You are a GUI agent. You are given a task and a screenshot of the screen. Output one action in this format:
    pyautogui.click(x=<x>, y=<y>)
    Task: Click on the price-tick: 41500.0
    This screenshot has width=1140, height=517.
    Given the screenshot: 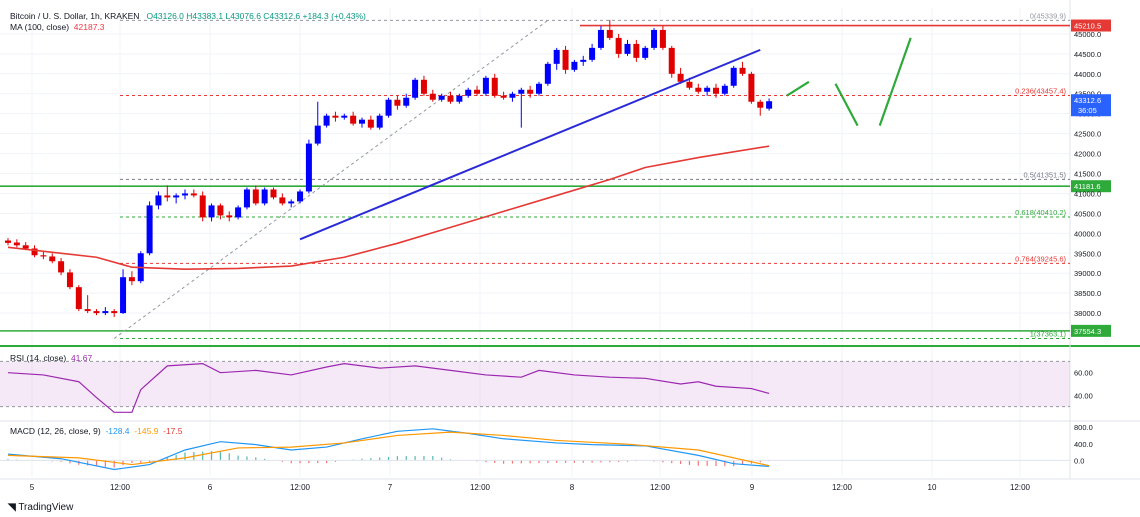 What is the action you would take?
    pyautogui.click(x=1087, y=174)
    